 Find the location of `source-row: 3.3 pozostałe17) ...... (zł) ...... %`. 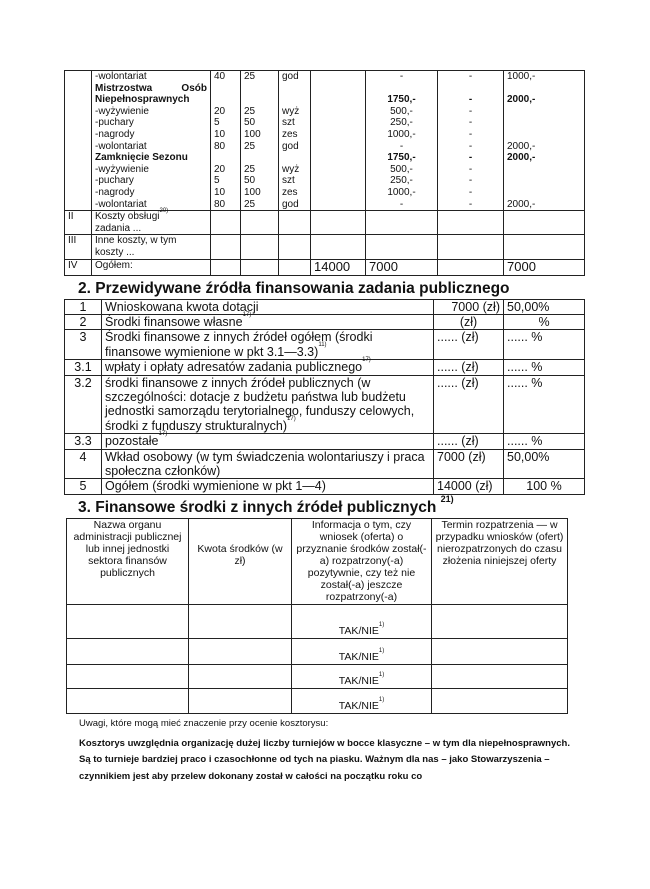

source-row: 3.3 pozostałe17) ...... (zł) ...... % is located at coordinates (324, 440).